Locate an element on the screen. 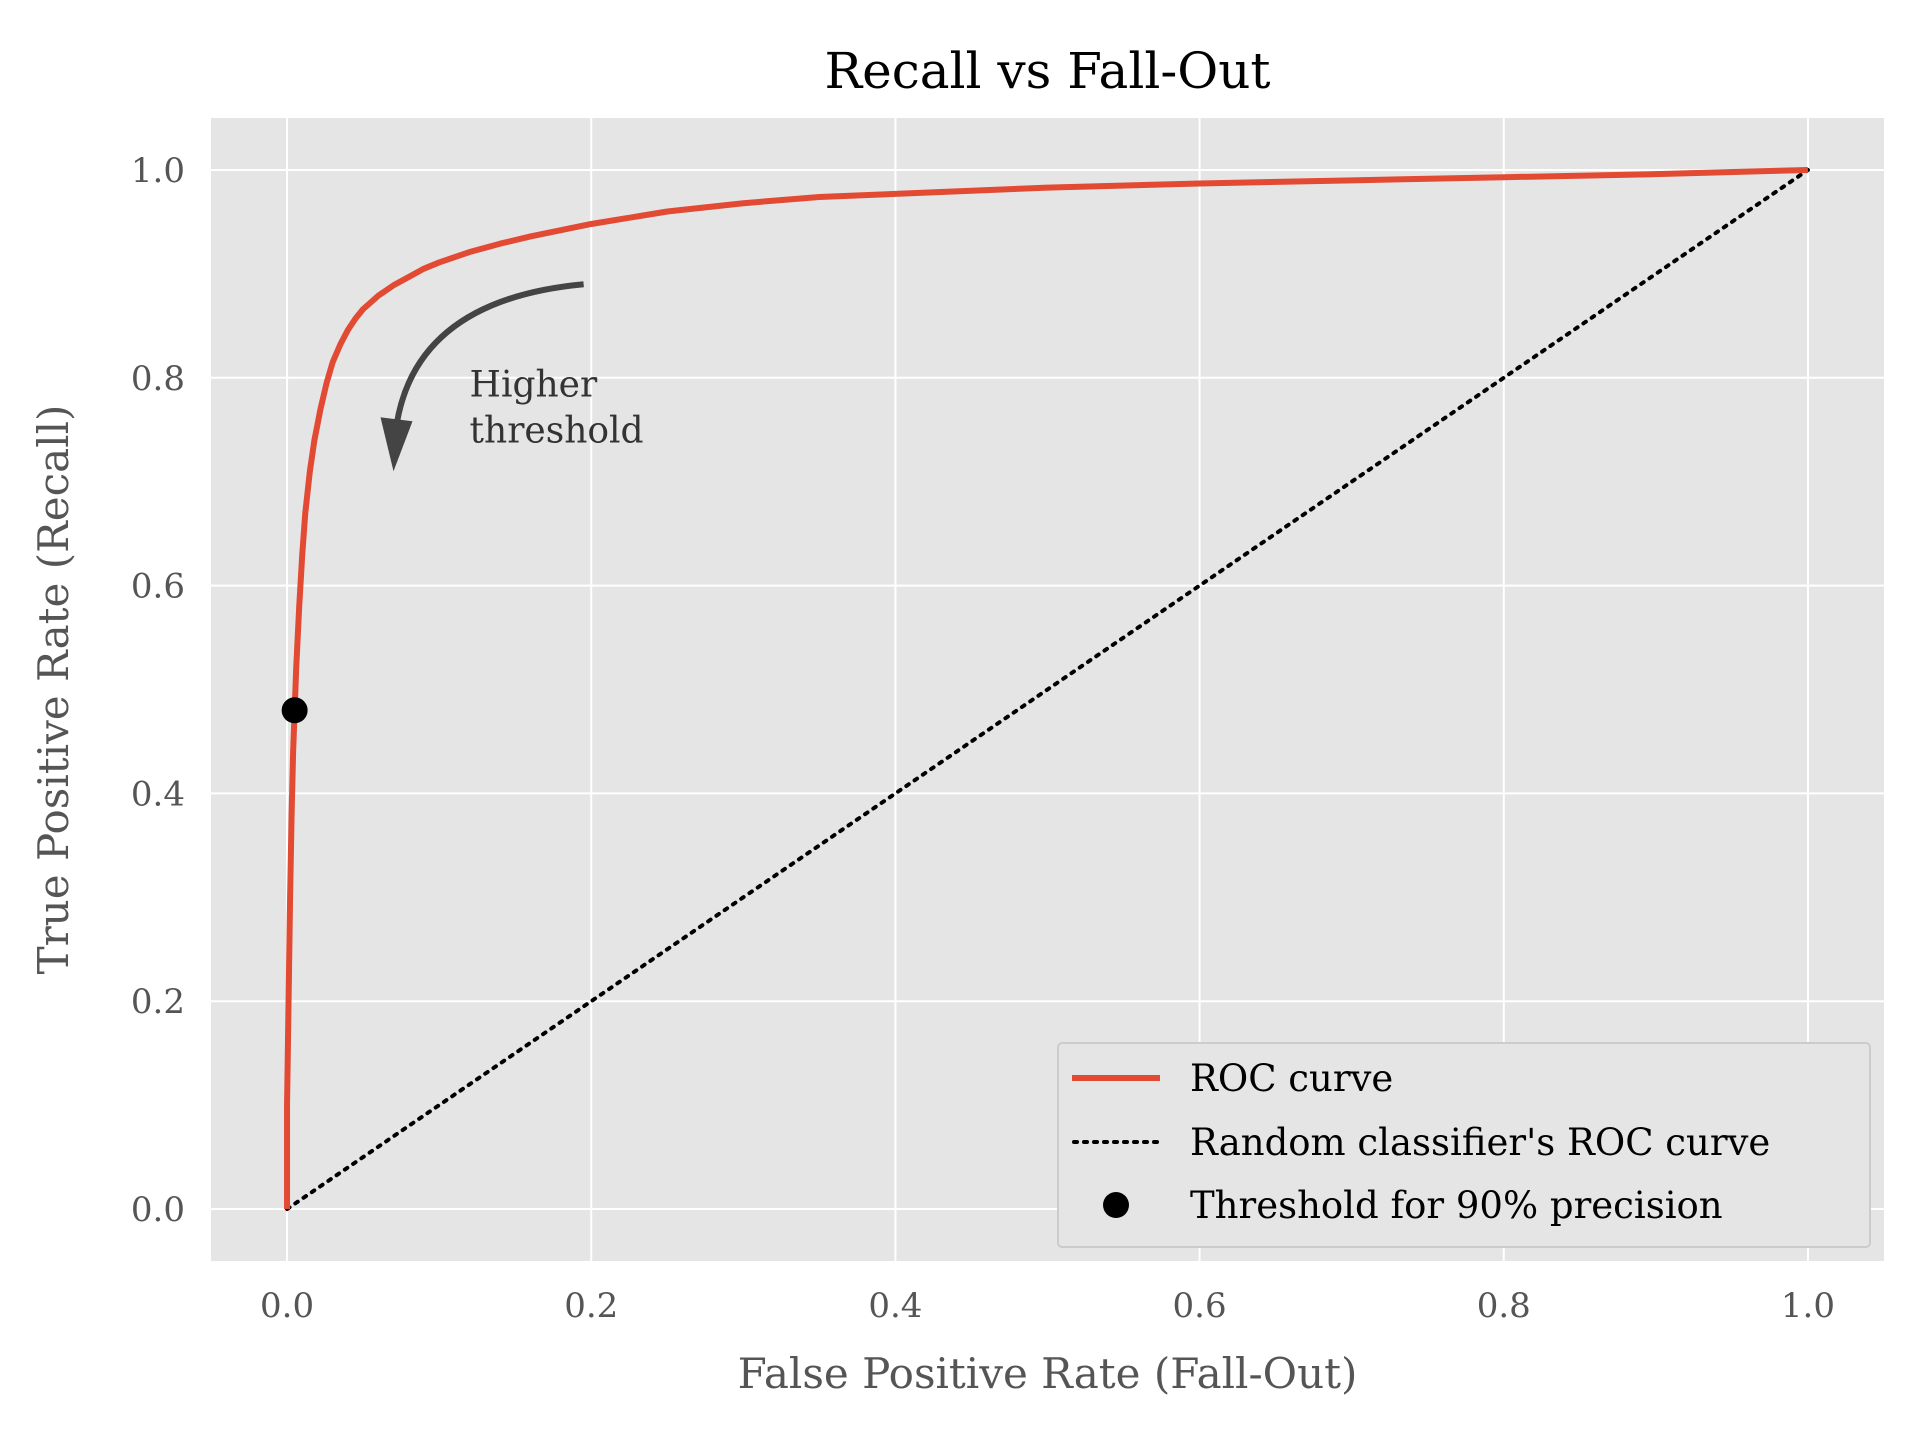  y-tick-label: 0.8 is located at coordinates (158, 379).